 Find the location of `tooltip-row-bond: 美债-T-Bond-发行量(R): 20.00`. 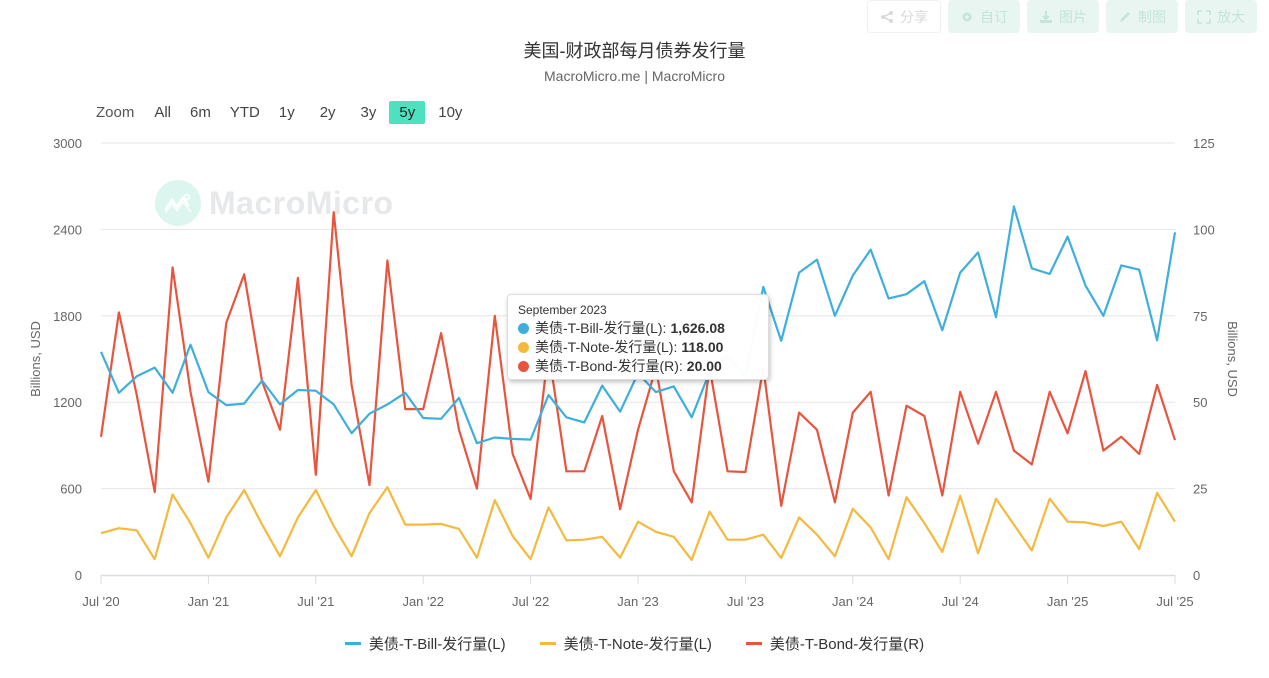

tooltip-row-bond: 美债-T-Bond-发行量(R): 20.00 is located at coordinates (638, 366).